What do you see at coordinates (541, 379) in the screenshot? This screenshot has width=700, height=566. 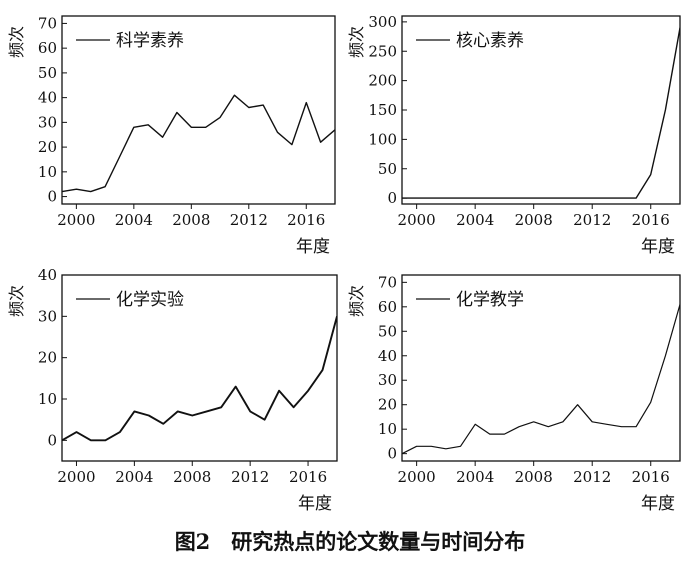 I see `series-line-chemistry-teaching` at bounding box center [541, 379].